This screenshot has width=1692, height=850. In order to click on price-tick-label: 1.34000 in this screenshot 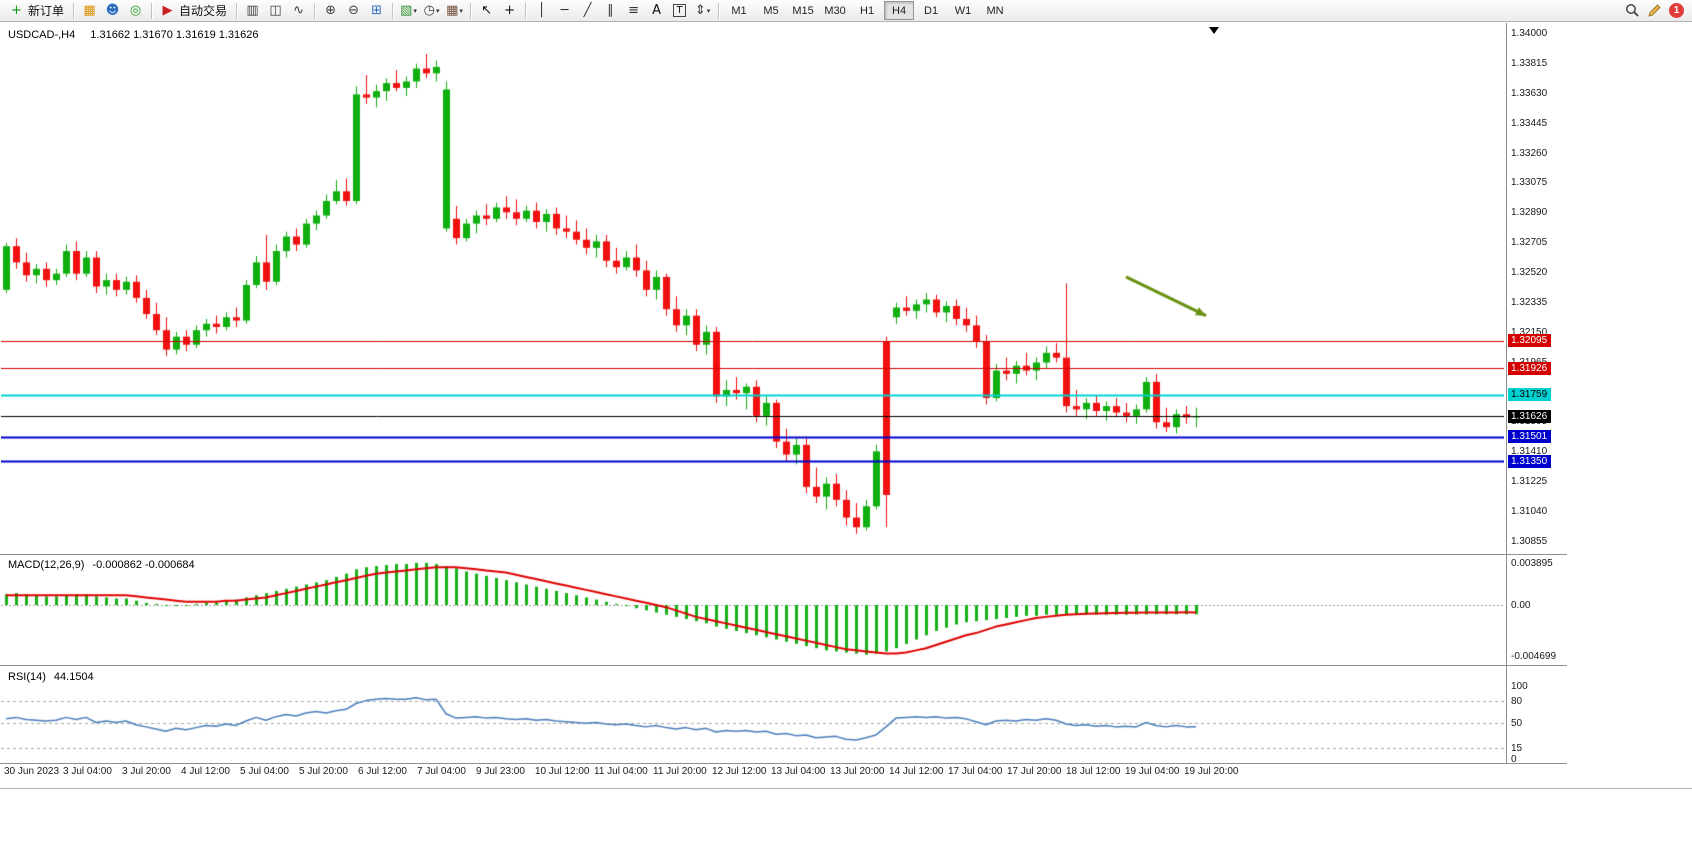, I will do `click(1529, 33)`.